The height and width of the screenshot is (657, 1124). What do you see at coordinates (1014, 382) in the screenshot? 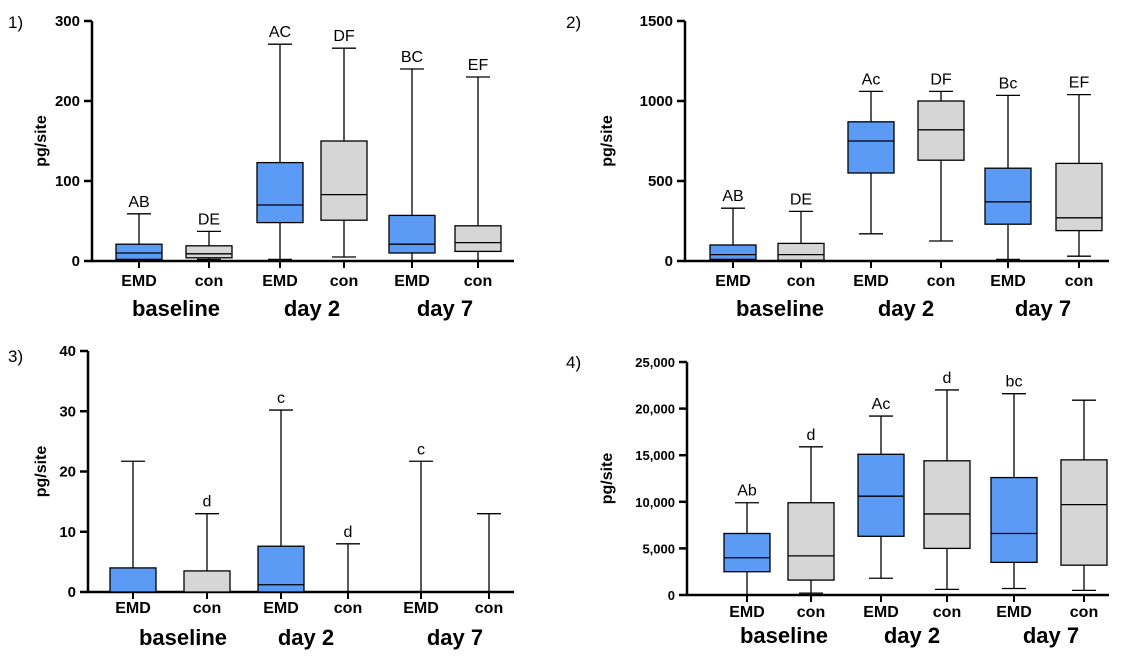
I see `panel4-significance-label: bc` at bounding box center [1014, 382].